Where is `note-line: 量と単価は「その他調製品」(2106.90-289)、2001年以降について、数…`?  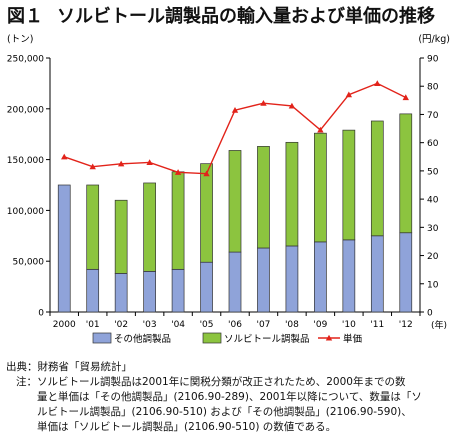
note-line: 量と単価は「その他調製品」(2106.90-289)、2001年以降について、数… is located at coordinates (229, 397).